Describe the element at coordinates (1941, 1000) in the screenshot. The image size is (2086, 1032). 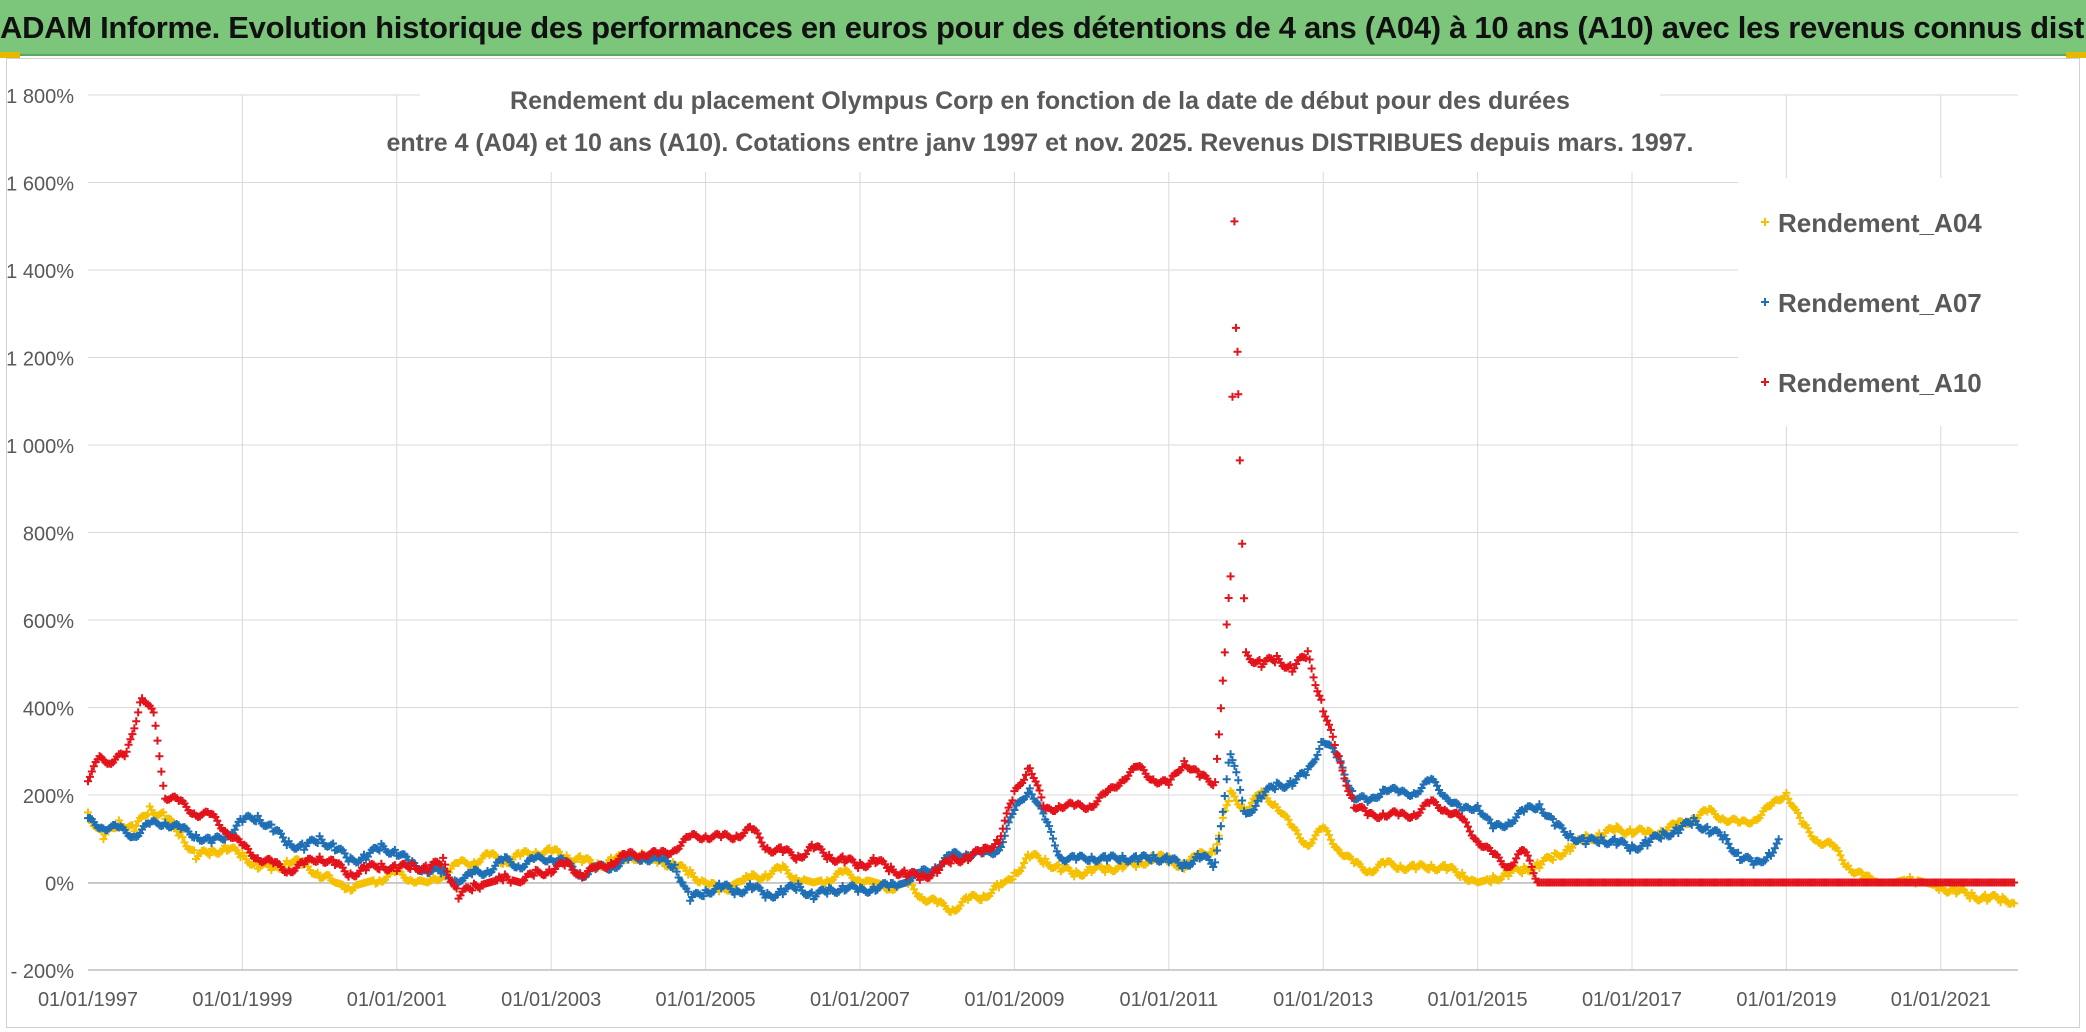
I see `x-tick-label: 01/01/2021` at that location.